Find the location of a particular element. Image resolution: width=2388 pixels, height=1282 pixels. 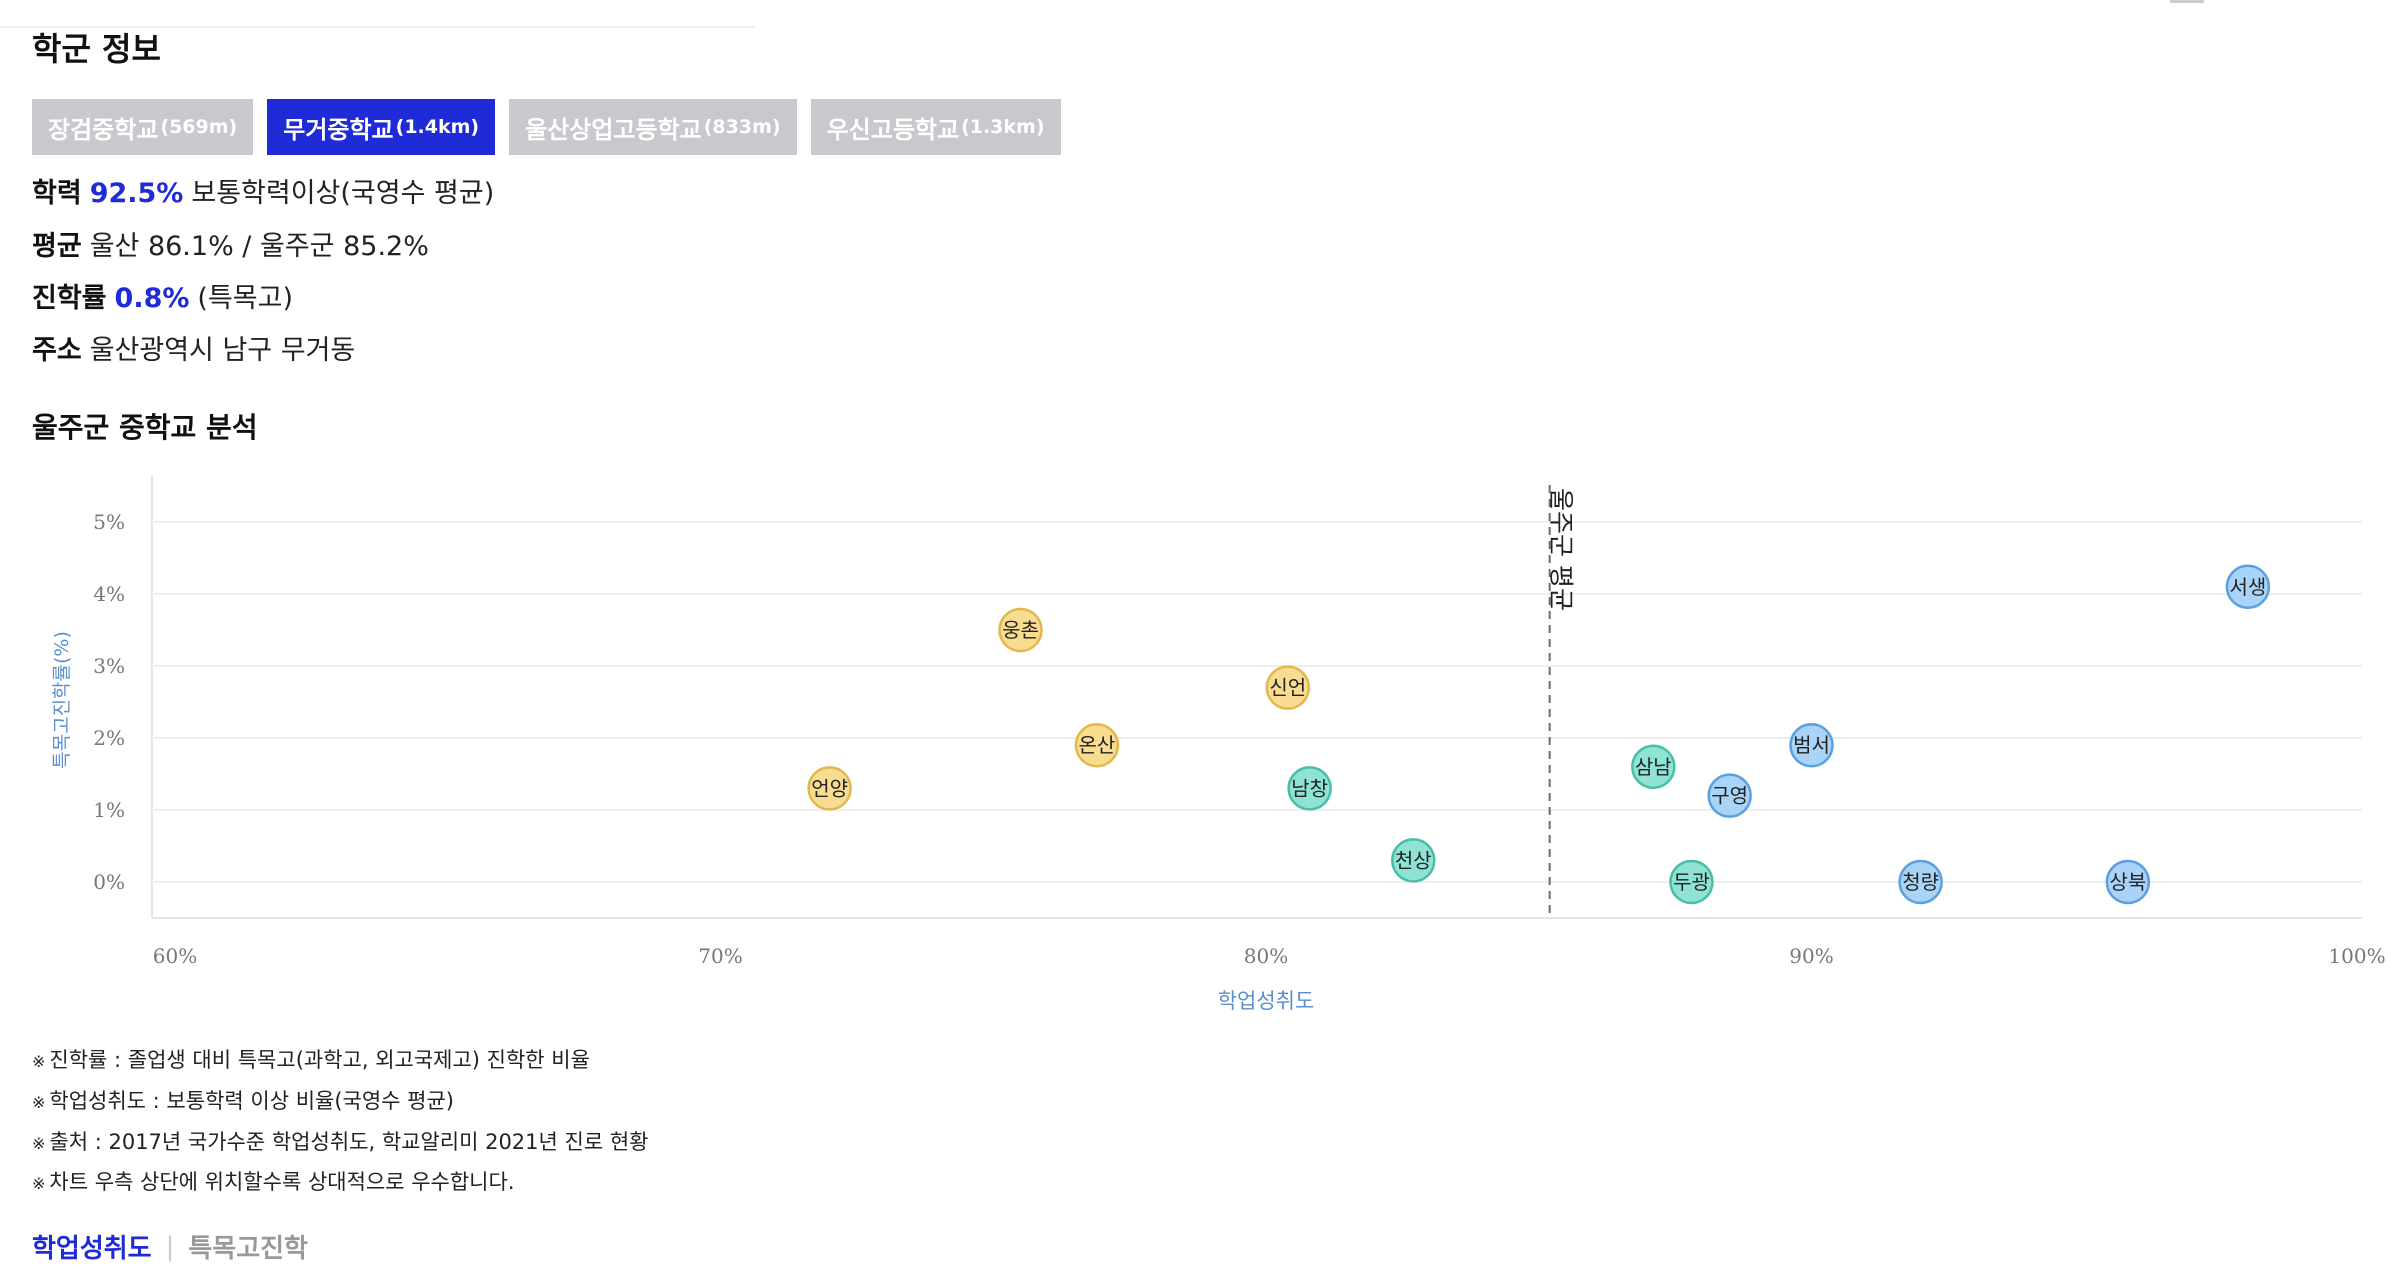

x-tick-label: 100% is located at coordinates (2356, 956).